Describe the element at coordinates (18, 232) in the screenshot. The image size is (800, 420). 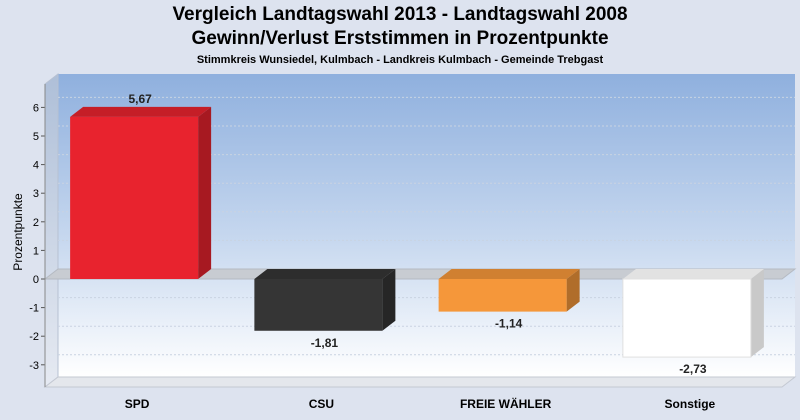
I see `y-axis-label: Prozentpunkte` at that location.